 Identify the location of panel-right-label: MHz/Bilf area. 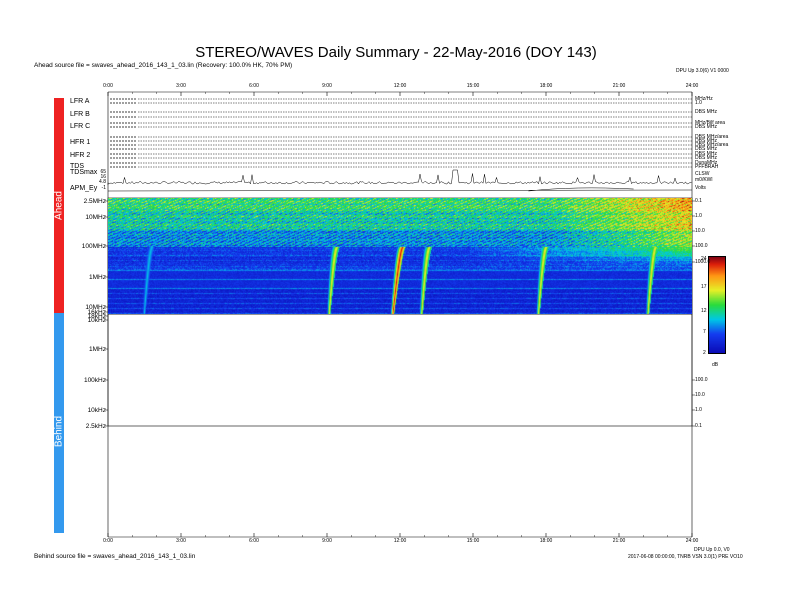
(710, 123).